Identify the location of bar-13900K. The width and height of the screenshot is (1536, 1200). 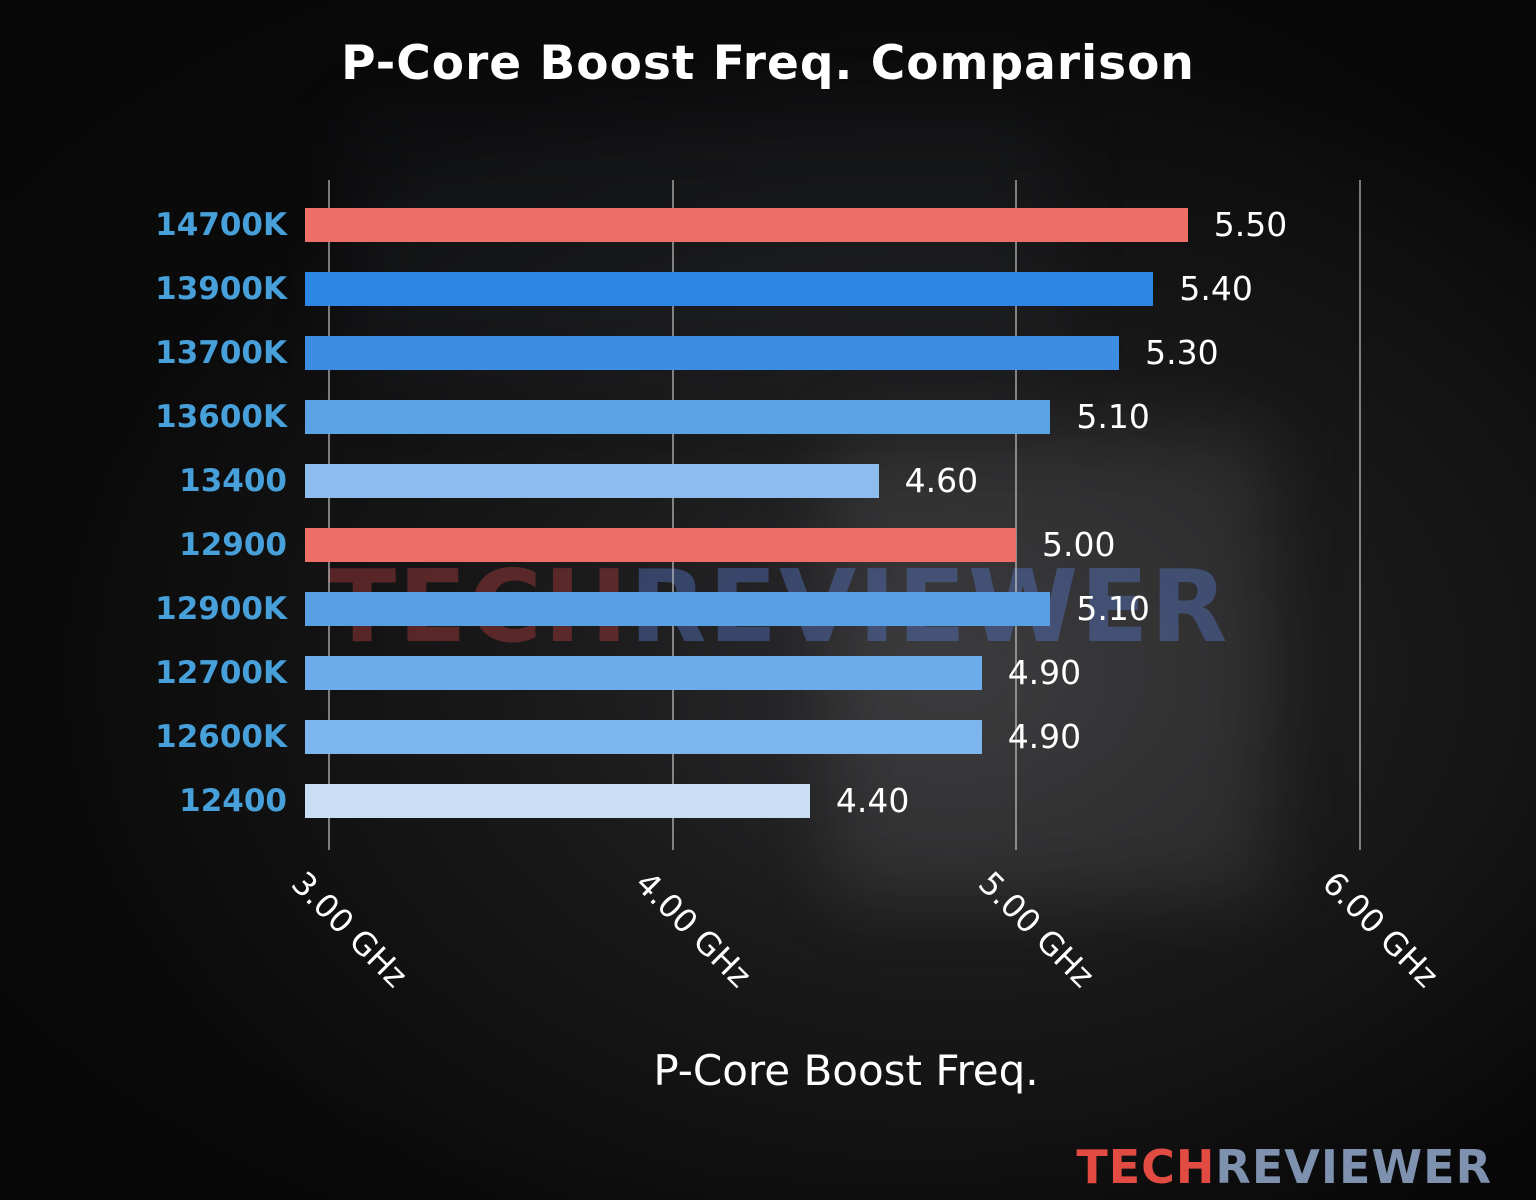
(729, 289).